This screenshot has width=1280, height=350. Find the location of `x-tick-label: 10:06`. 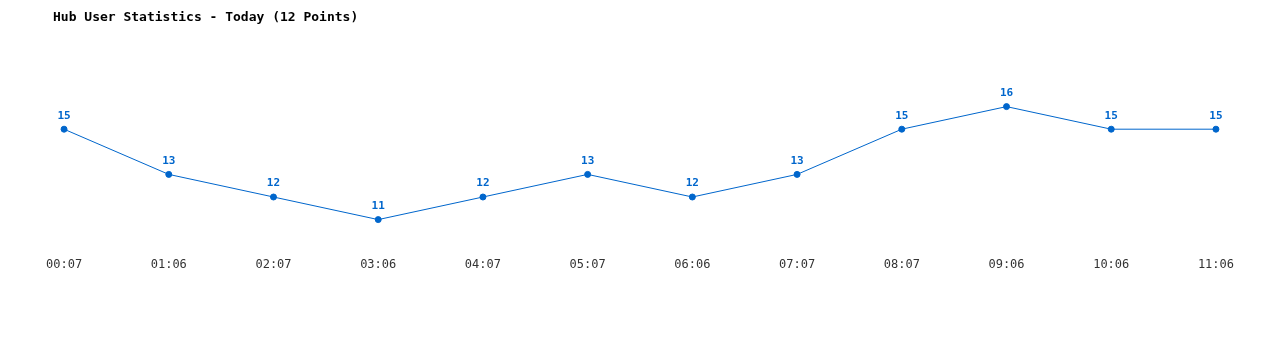

x-tick-label: 10:06 is located at coordinates (1111, 263).